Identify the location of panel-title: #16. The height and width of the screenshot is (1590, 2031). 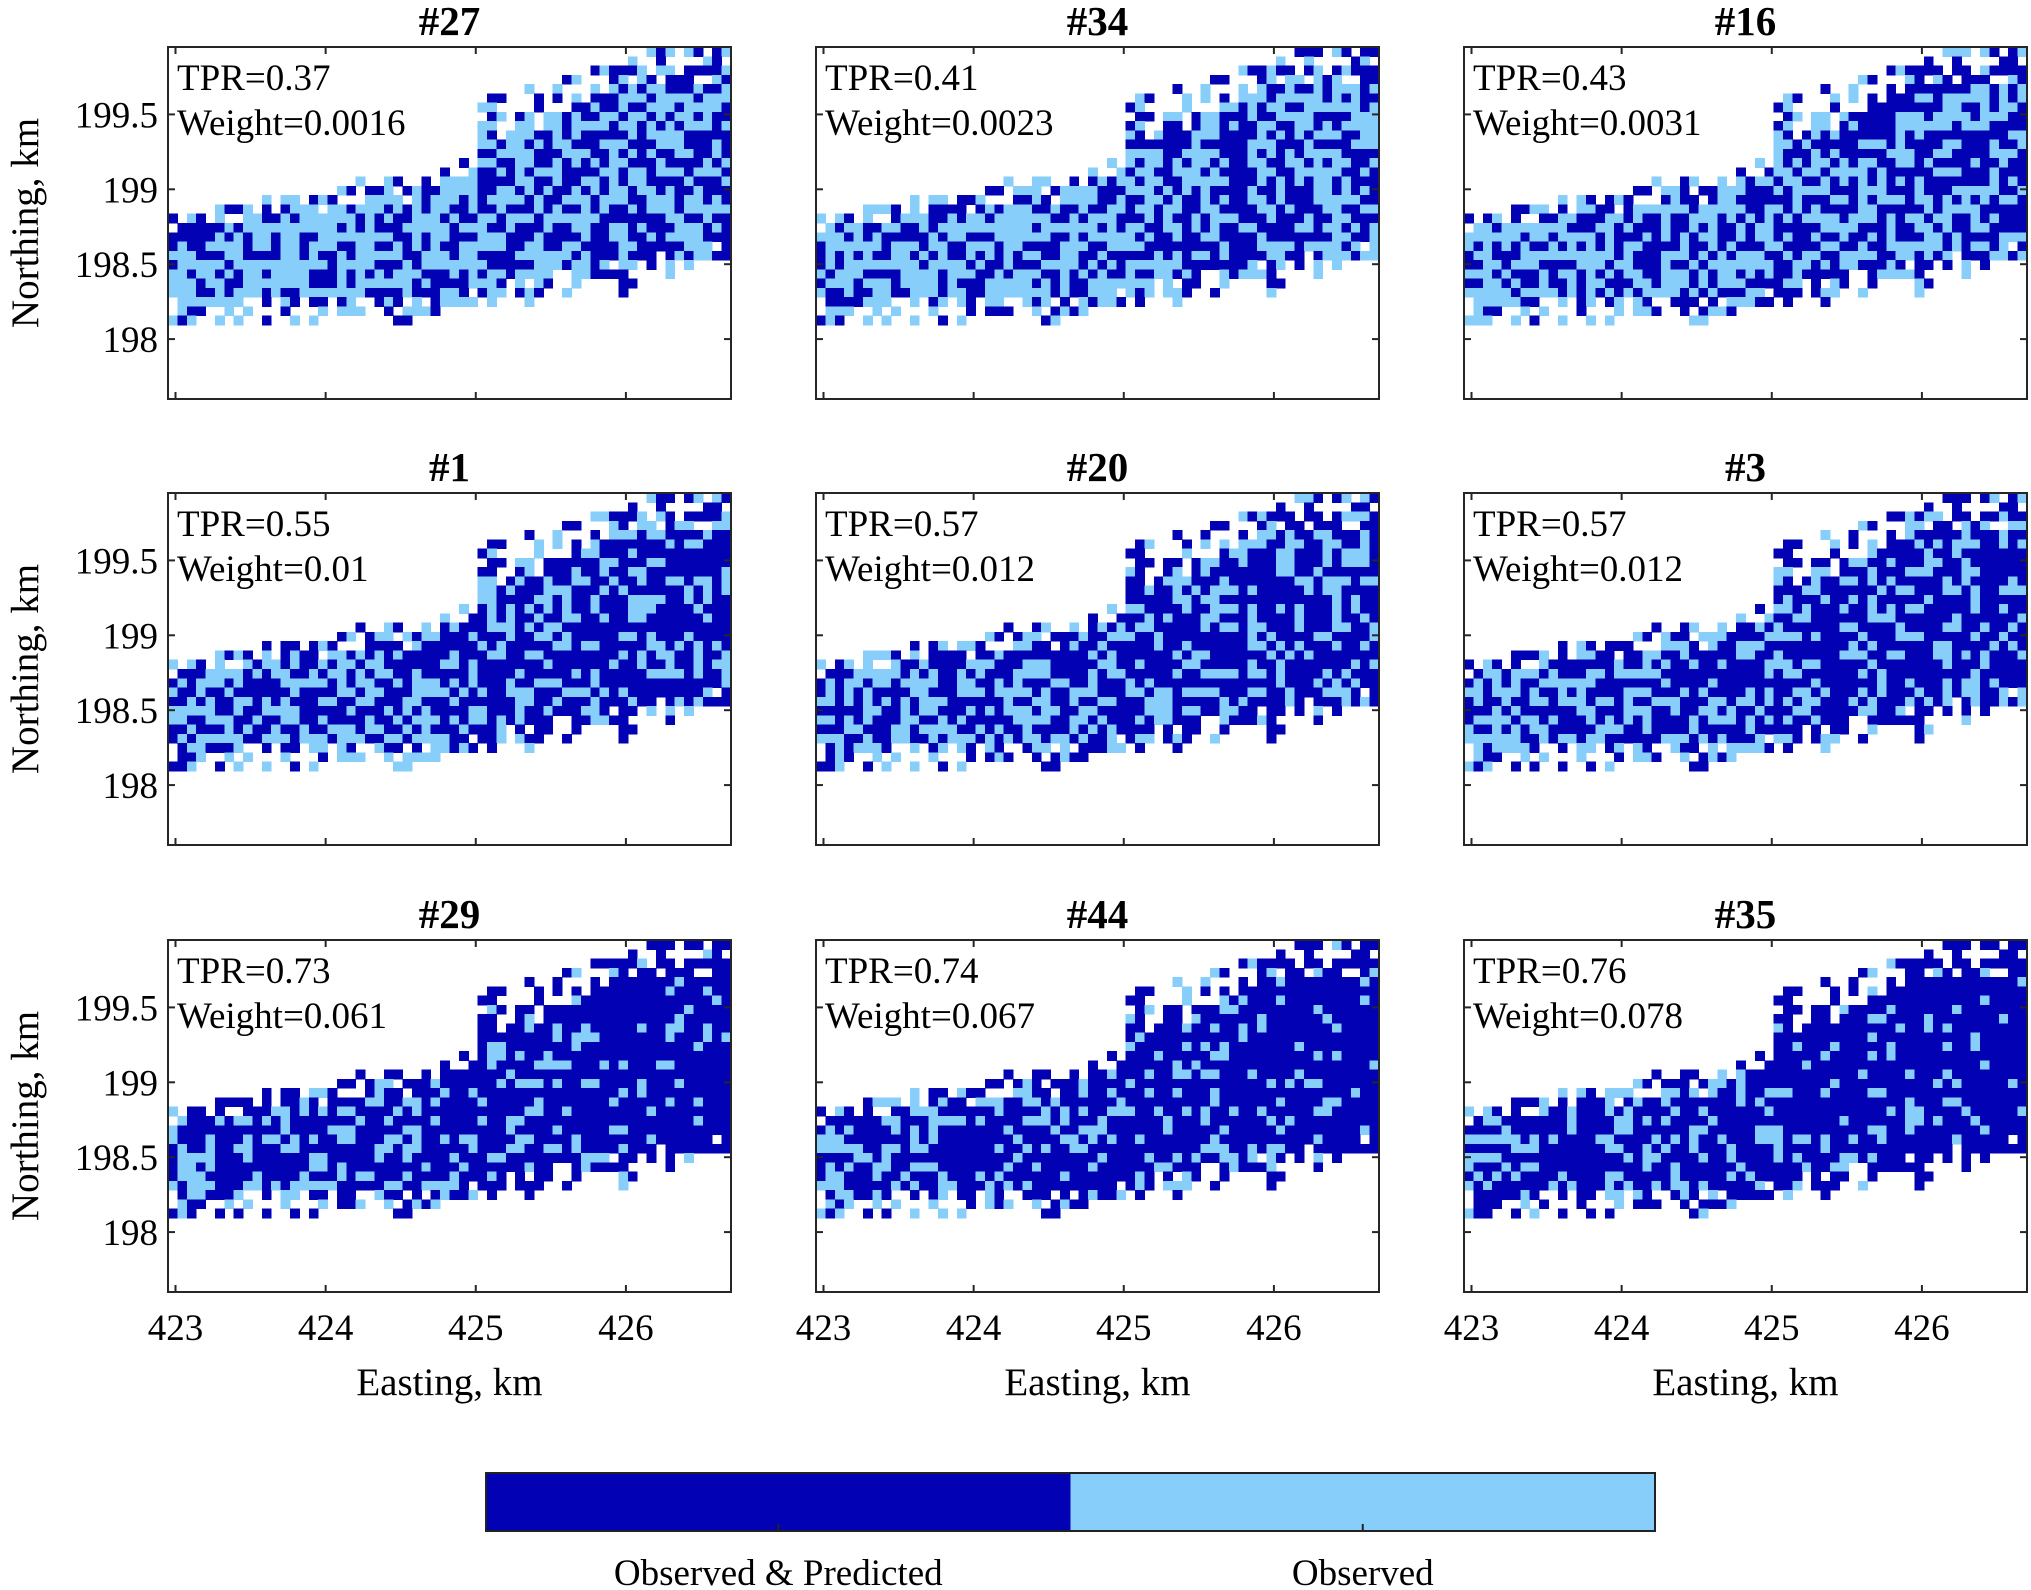
(1746, 22).